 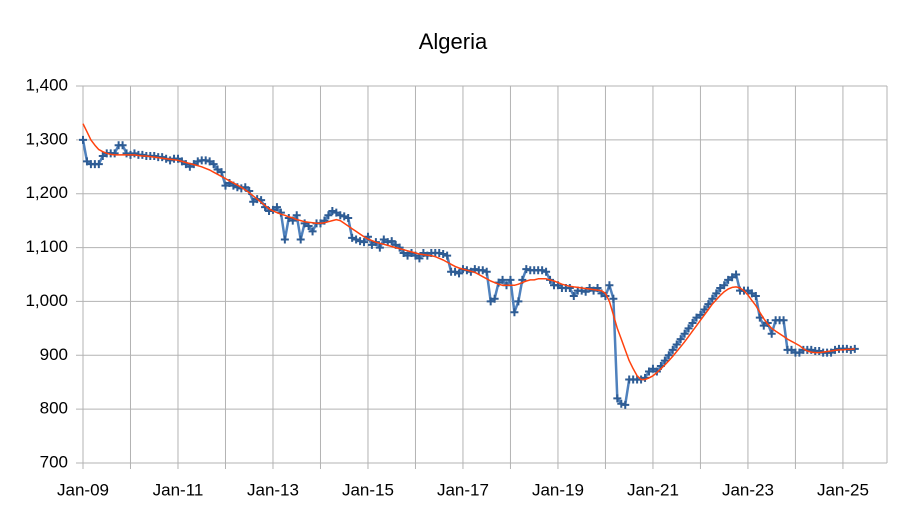 What do you see at coordinates (453, 41) in the screenshot?
I see `chart-title: Algeria` at bounding box center [453, 41].